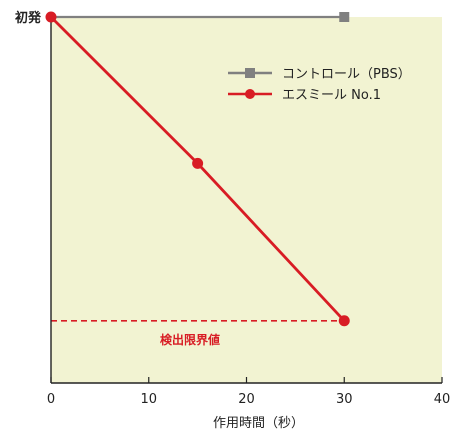  I want to click on x-axis-title: 作用時間（秒）, so click(258, 423).